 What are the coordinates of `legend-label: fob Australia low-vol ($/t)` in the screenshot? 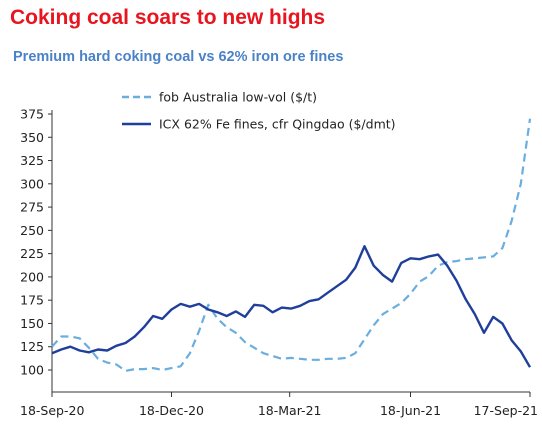 It's located at (238, 97).